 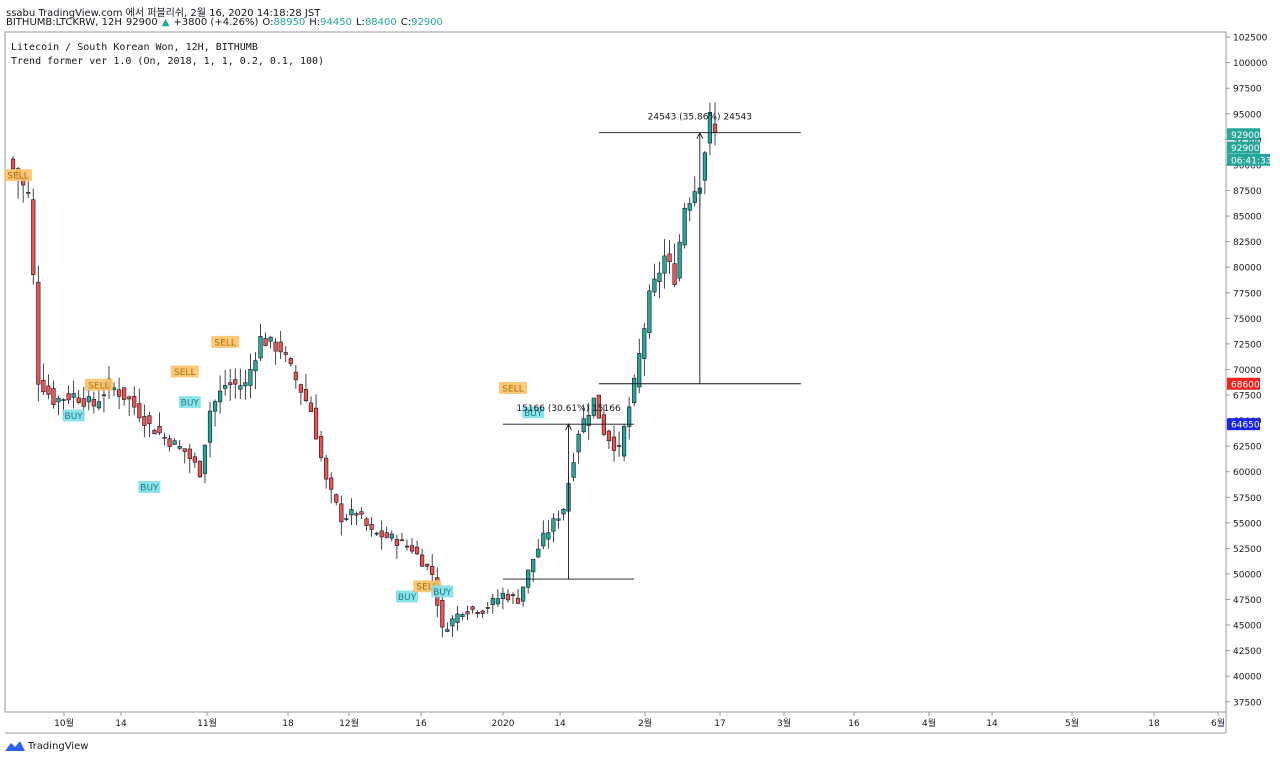 What do you see at coordinates (639, 720) in the screenshot?
I see `time-axis: 10월 14 11월 18 12월 16 2020 14 2월 17 3월 16 4월 14 5월 18 6월` at bounding box center [639, 720].